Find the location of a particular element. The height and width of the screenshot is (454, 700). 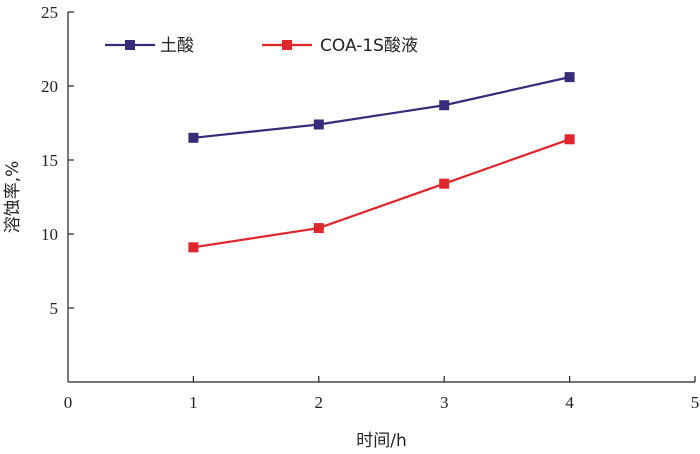

x-tick-label: 5 is located at coordinates (695, 402).